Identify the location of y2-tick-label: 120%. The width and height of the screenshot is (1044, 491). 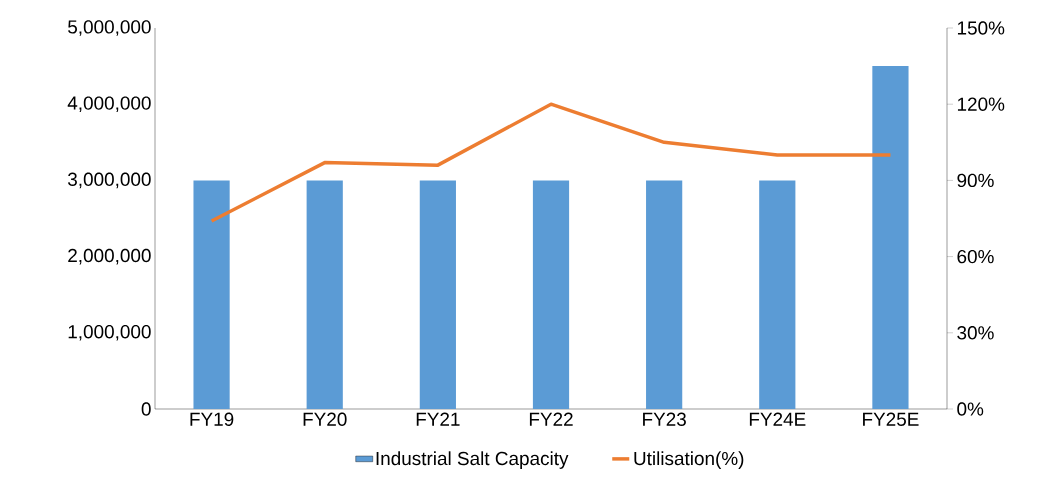
(981, 104).